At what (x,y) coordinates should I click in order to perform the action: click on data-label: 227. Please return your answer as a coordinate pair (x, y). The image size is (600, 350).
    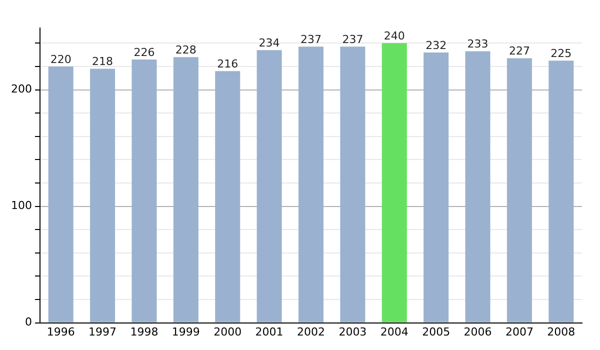
    Looking at the image, I should click on (519, 51).